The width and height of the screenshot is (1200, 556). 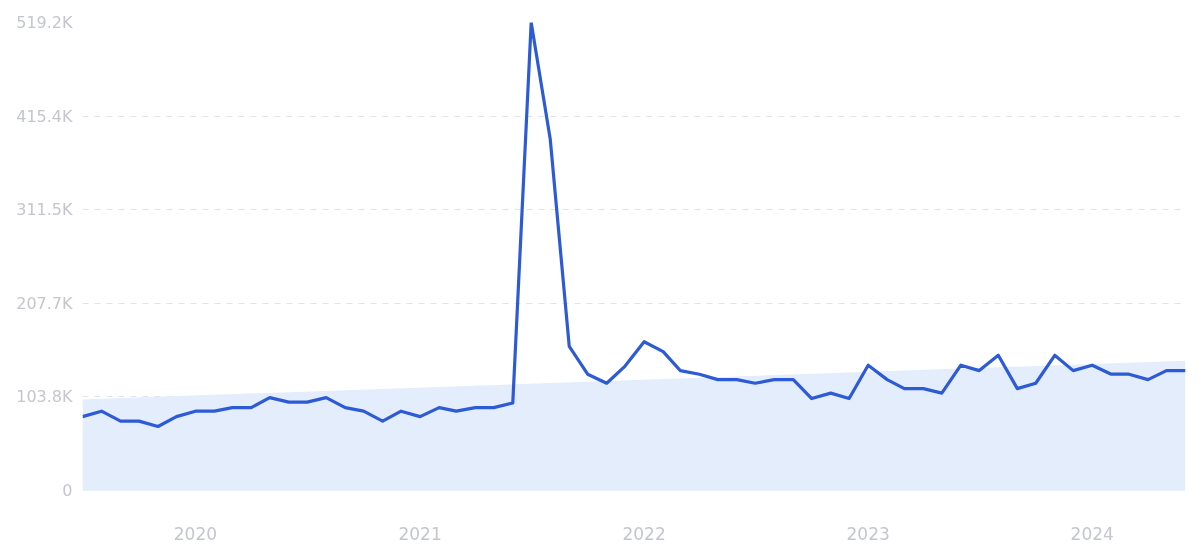 I want to click on y-tick-label: 207.7K, so click(x=45, y=303).